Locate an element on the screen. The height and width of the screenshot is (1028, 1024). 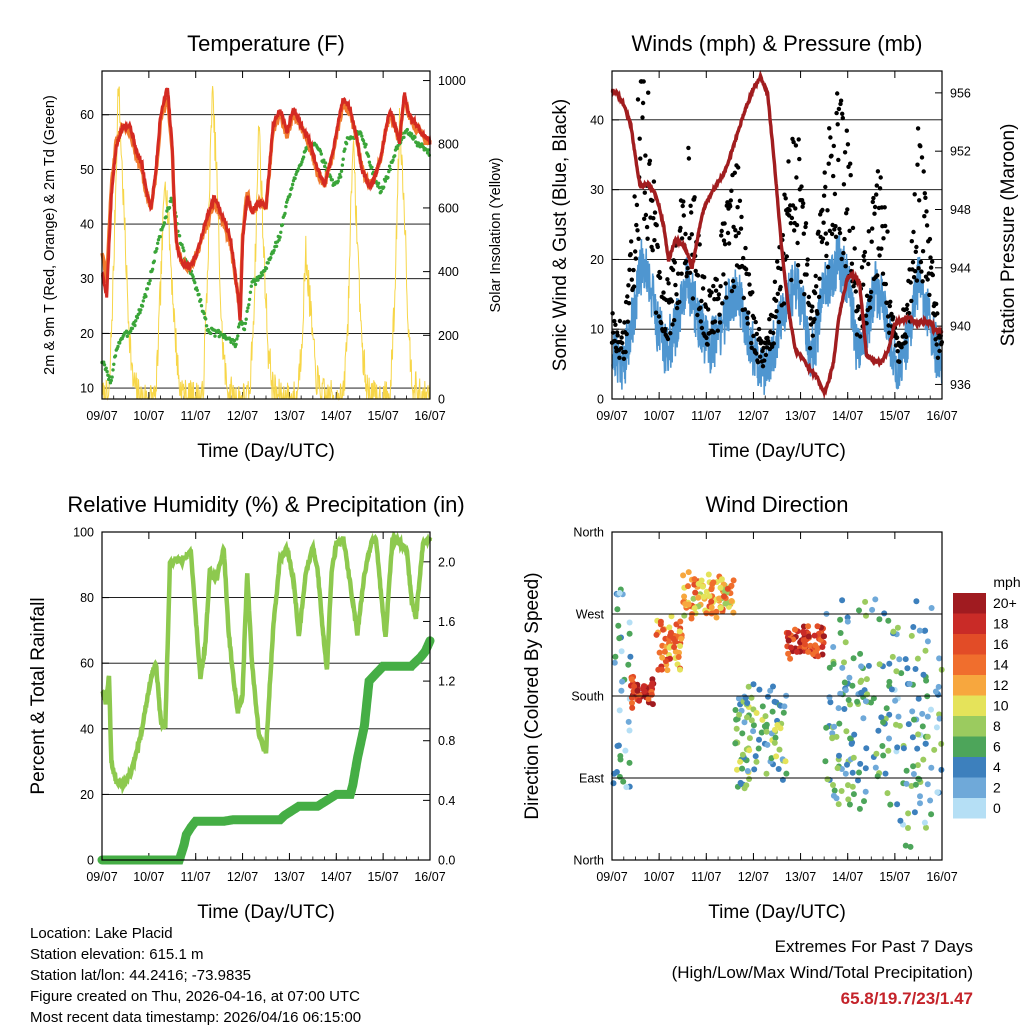
y-tick-label: 30 is located at coordinates (597, 190).